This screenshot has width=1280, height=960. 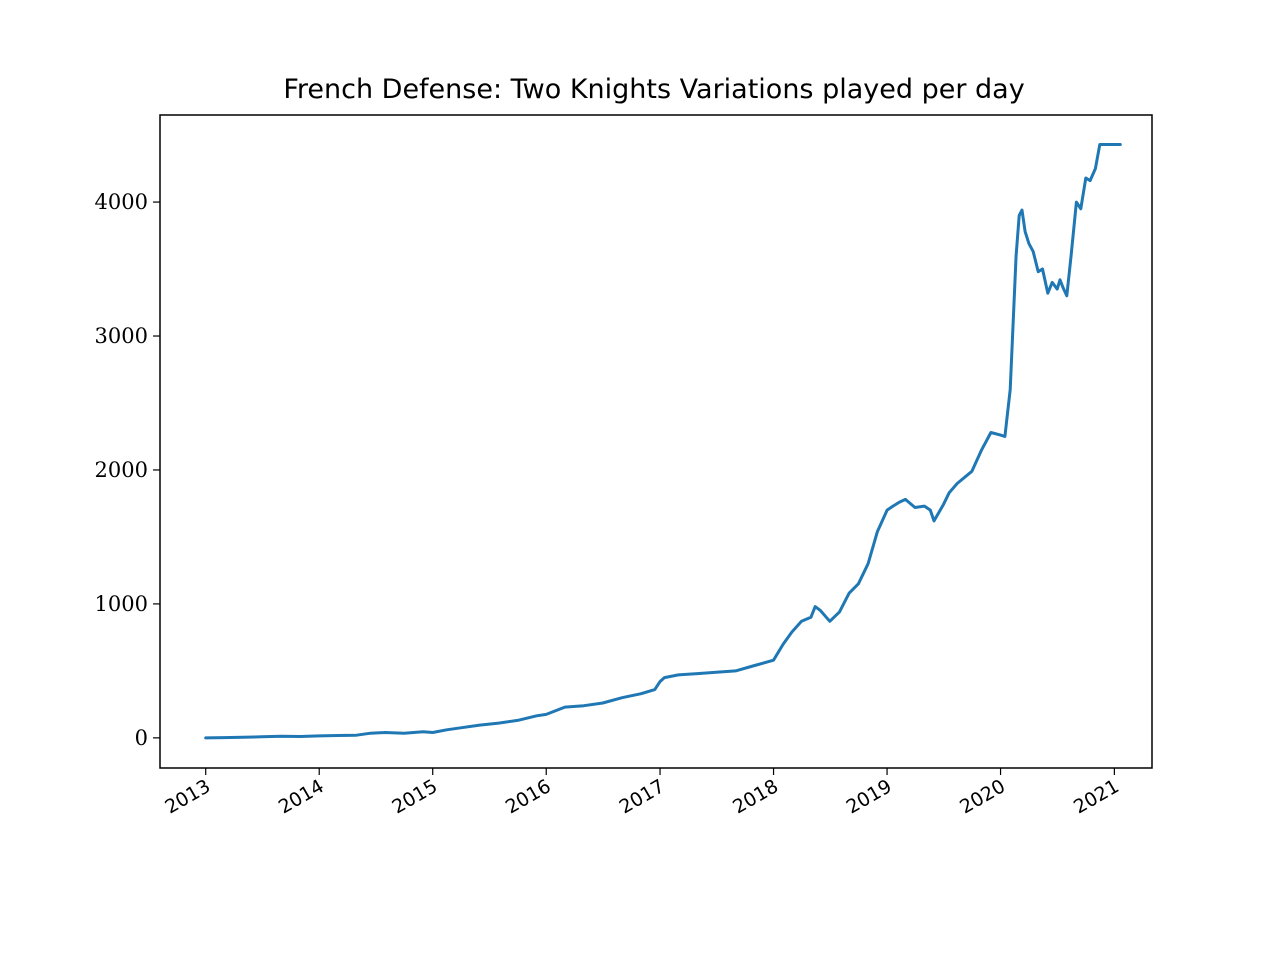 What do you see at coordinates (187, 796) in the screenshot?
I see `xtick-label: 2013` at bounding box center [187, 796].